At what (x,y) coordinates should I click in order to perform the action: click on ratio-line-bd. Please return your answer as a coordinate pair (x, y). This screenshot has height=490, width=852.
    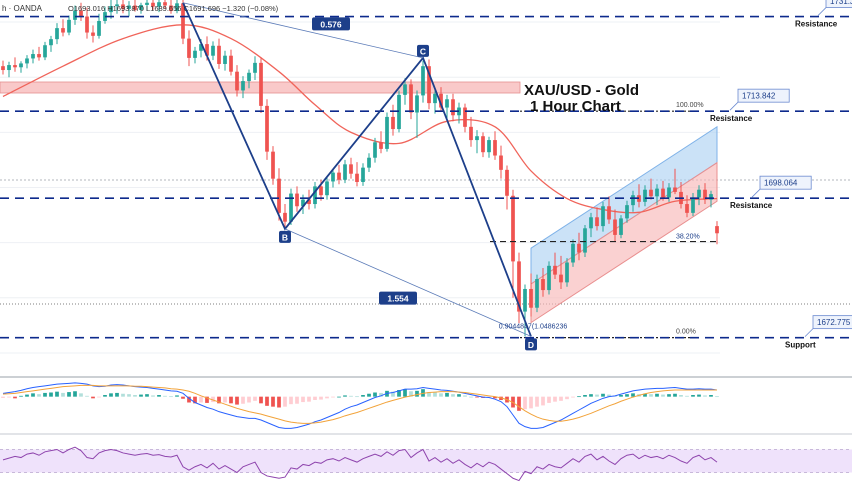
    Looking at the image, I should click on (408, 282).